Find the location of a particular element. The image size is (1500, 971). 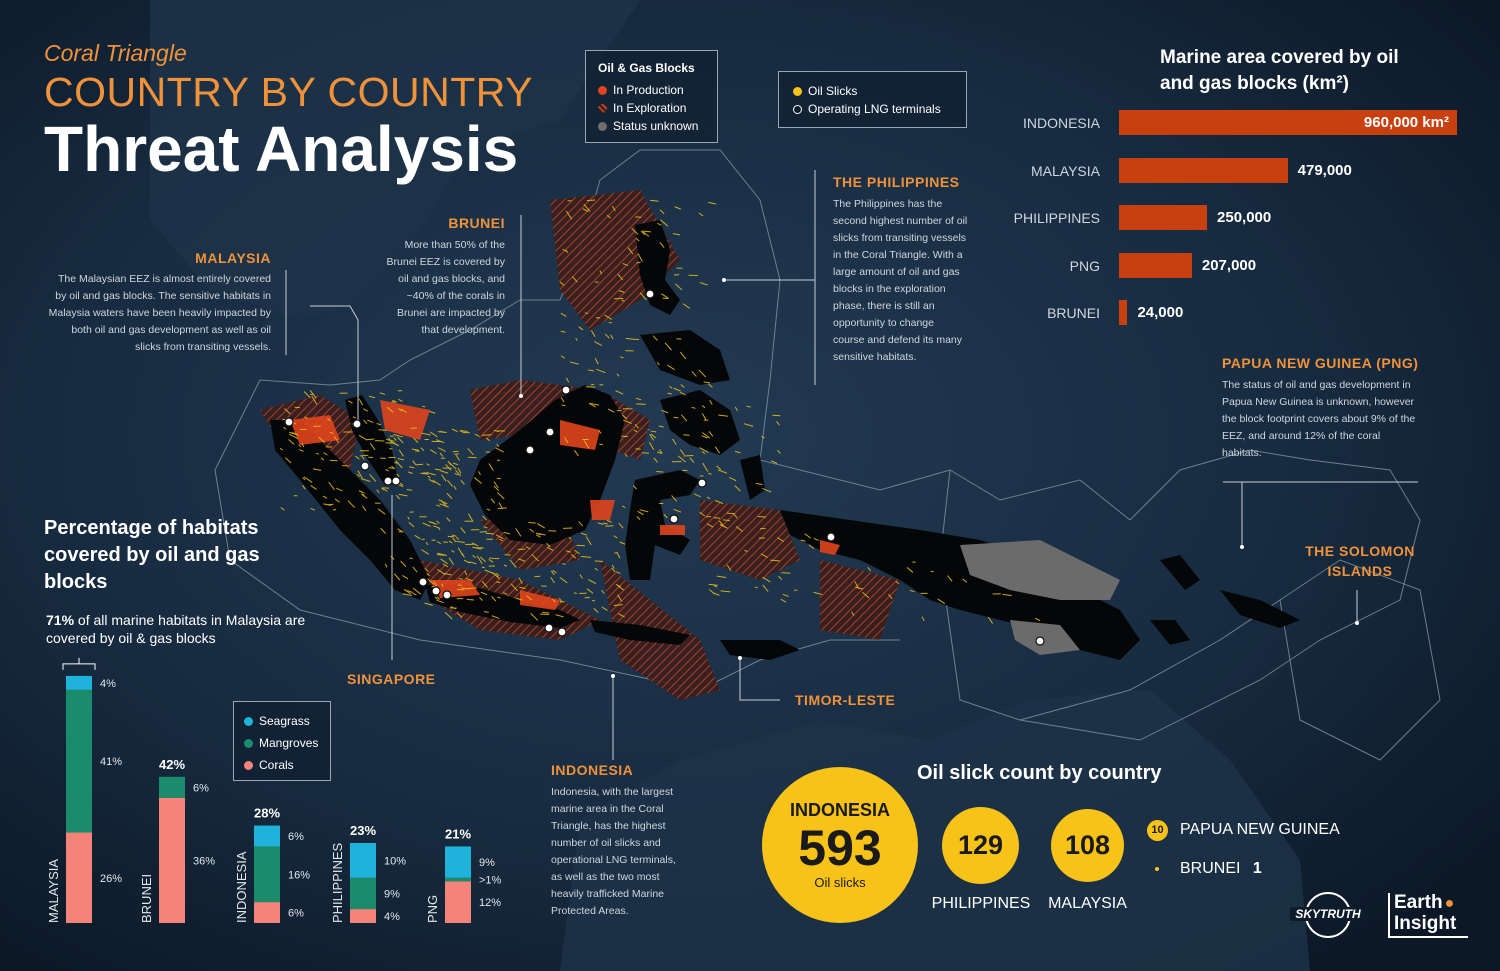

indonesia-slick-count: 593 is located at coordinates (840, 848).